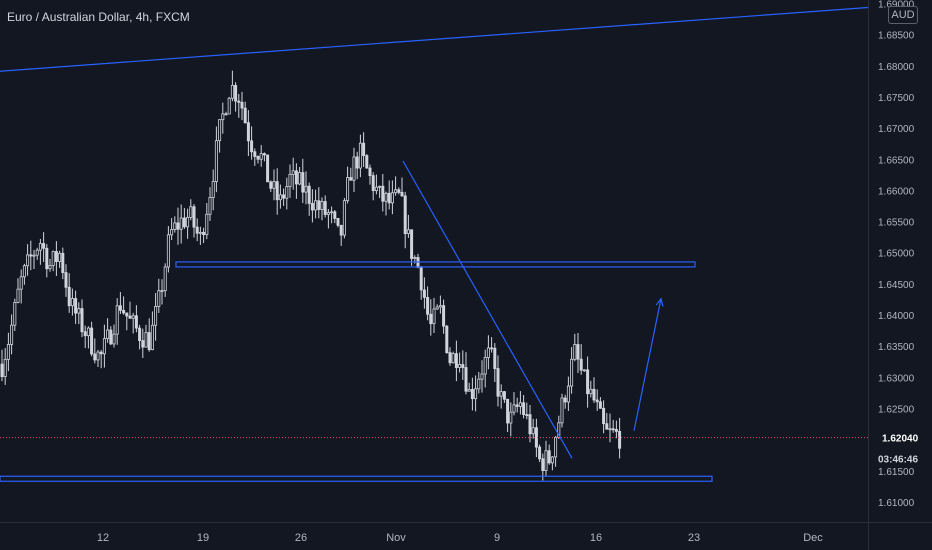 This screenshot has width=932, height=550. What do you see at coordinates (903, 15) in the screenshot?
I see `currency-badge: AUD` at bounding box center [903, 15].